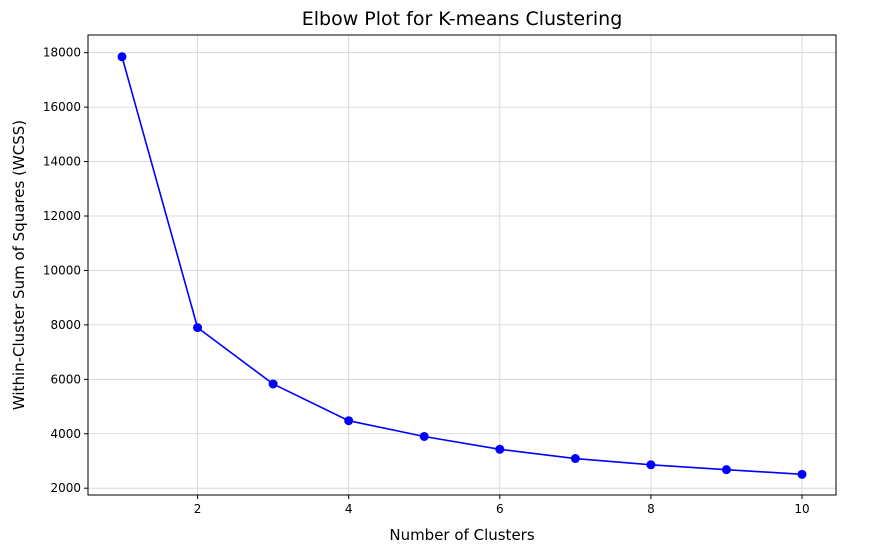 The image size is (872, 553). What do you see at coordinates (62, 162) in the screenshot?
I see `y-tick-label: 14000` at bounding box center [62, 162].